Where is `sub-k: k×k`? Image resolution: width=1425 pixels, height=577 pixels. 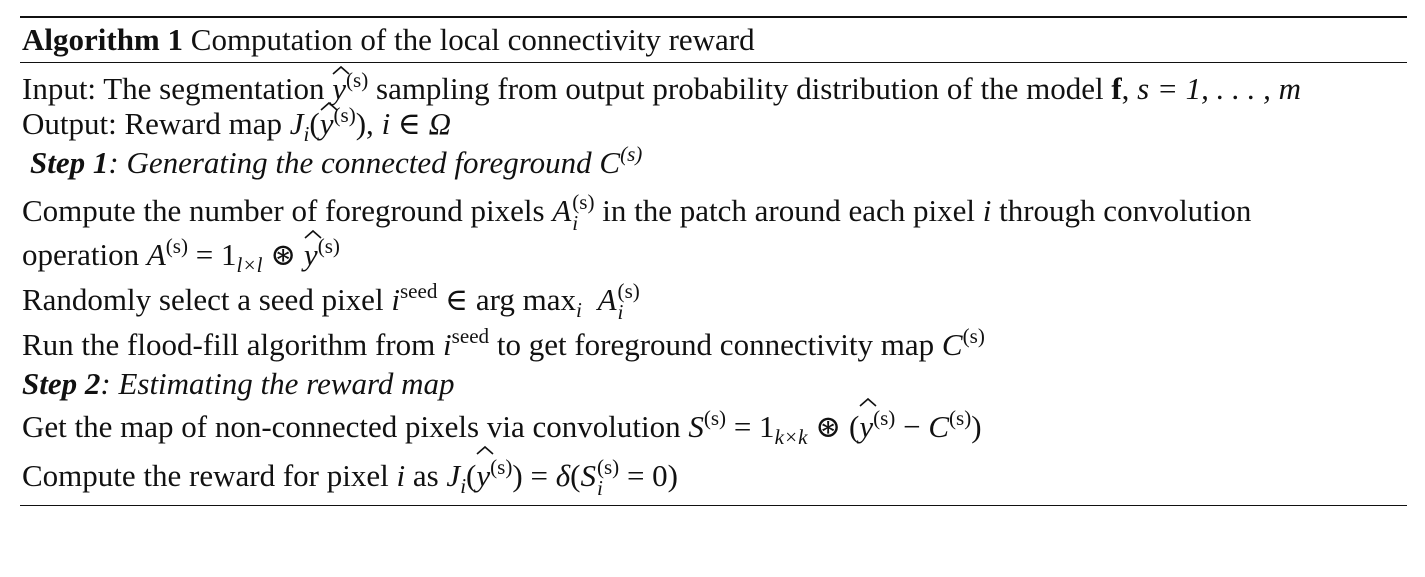 sub-k: k×k is located at coordinates (791, 437).